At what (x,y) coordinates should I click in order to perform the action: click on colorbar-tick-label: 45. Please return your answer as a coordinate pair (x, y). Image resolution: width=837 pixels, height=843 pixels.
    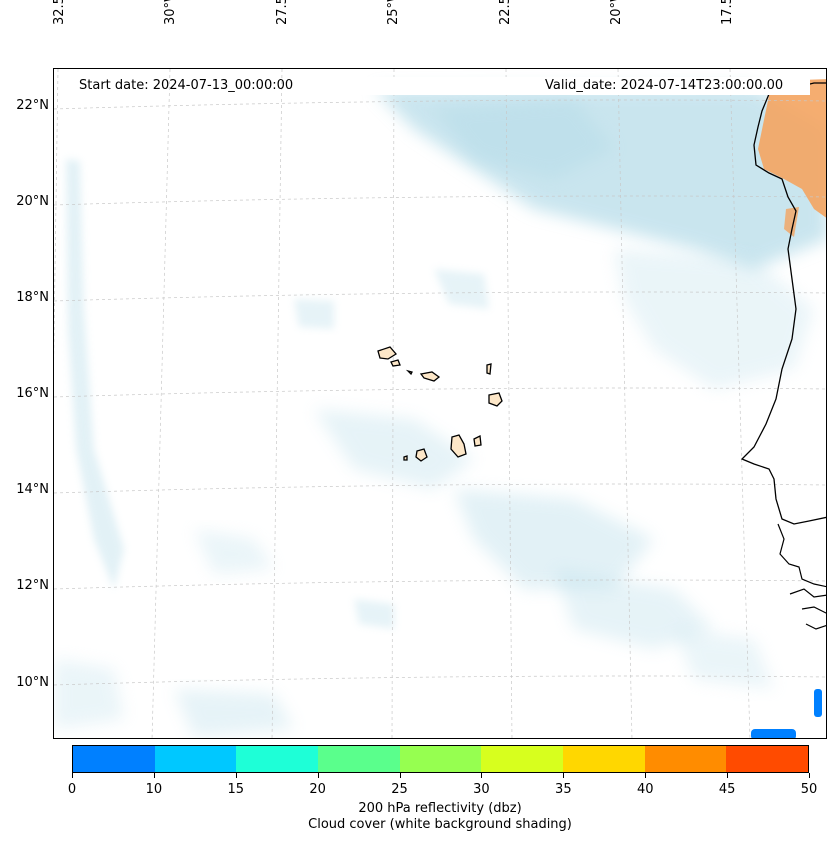
    Looking at the image, I should click on (727, 789).